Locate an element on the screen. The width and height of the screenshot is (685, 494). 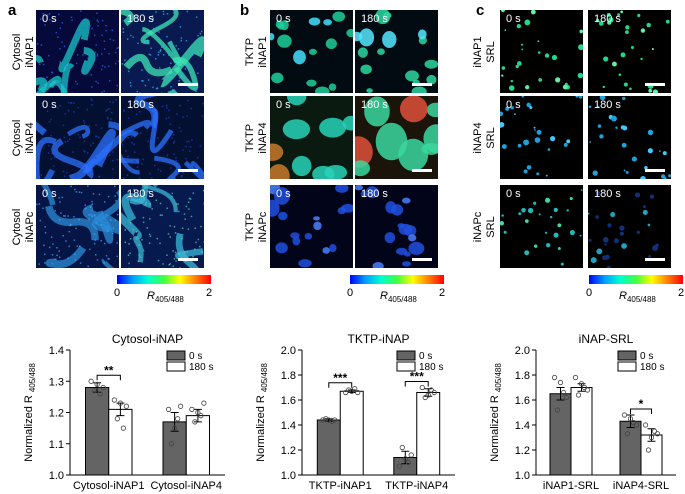
chart-title: Cytosol-iNAP is located at coordinates (147, 339).